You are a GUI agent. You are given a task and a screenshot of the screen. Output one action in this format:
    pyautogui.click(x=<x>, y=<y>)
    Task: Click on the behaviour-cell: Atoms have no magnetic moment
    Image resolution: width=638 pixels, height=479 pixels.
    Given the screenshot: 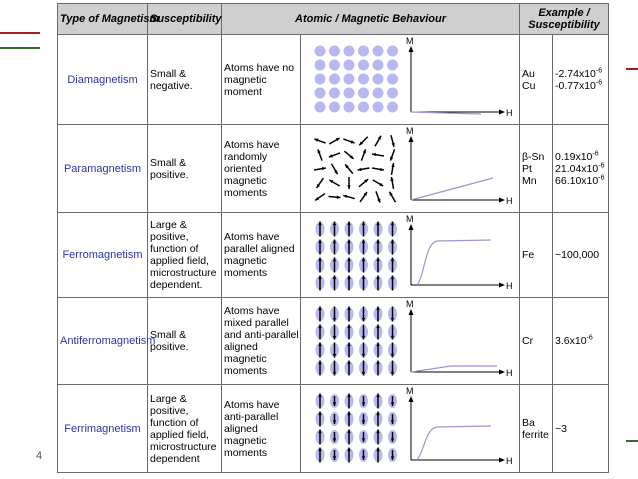 What is the action you would take?
    pyautogui.click(x=261, y=79)
    